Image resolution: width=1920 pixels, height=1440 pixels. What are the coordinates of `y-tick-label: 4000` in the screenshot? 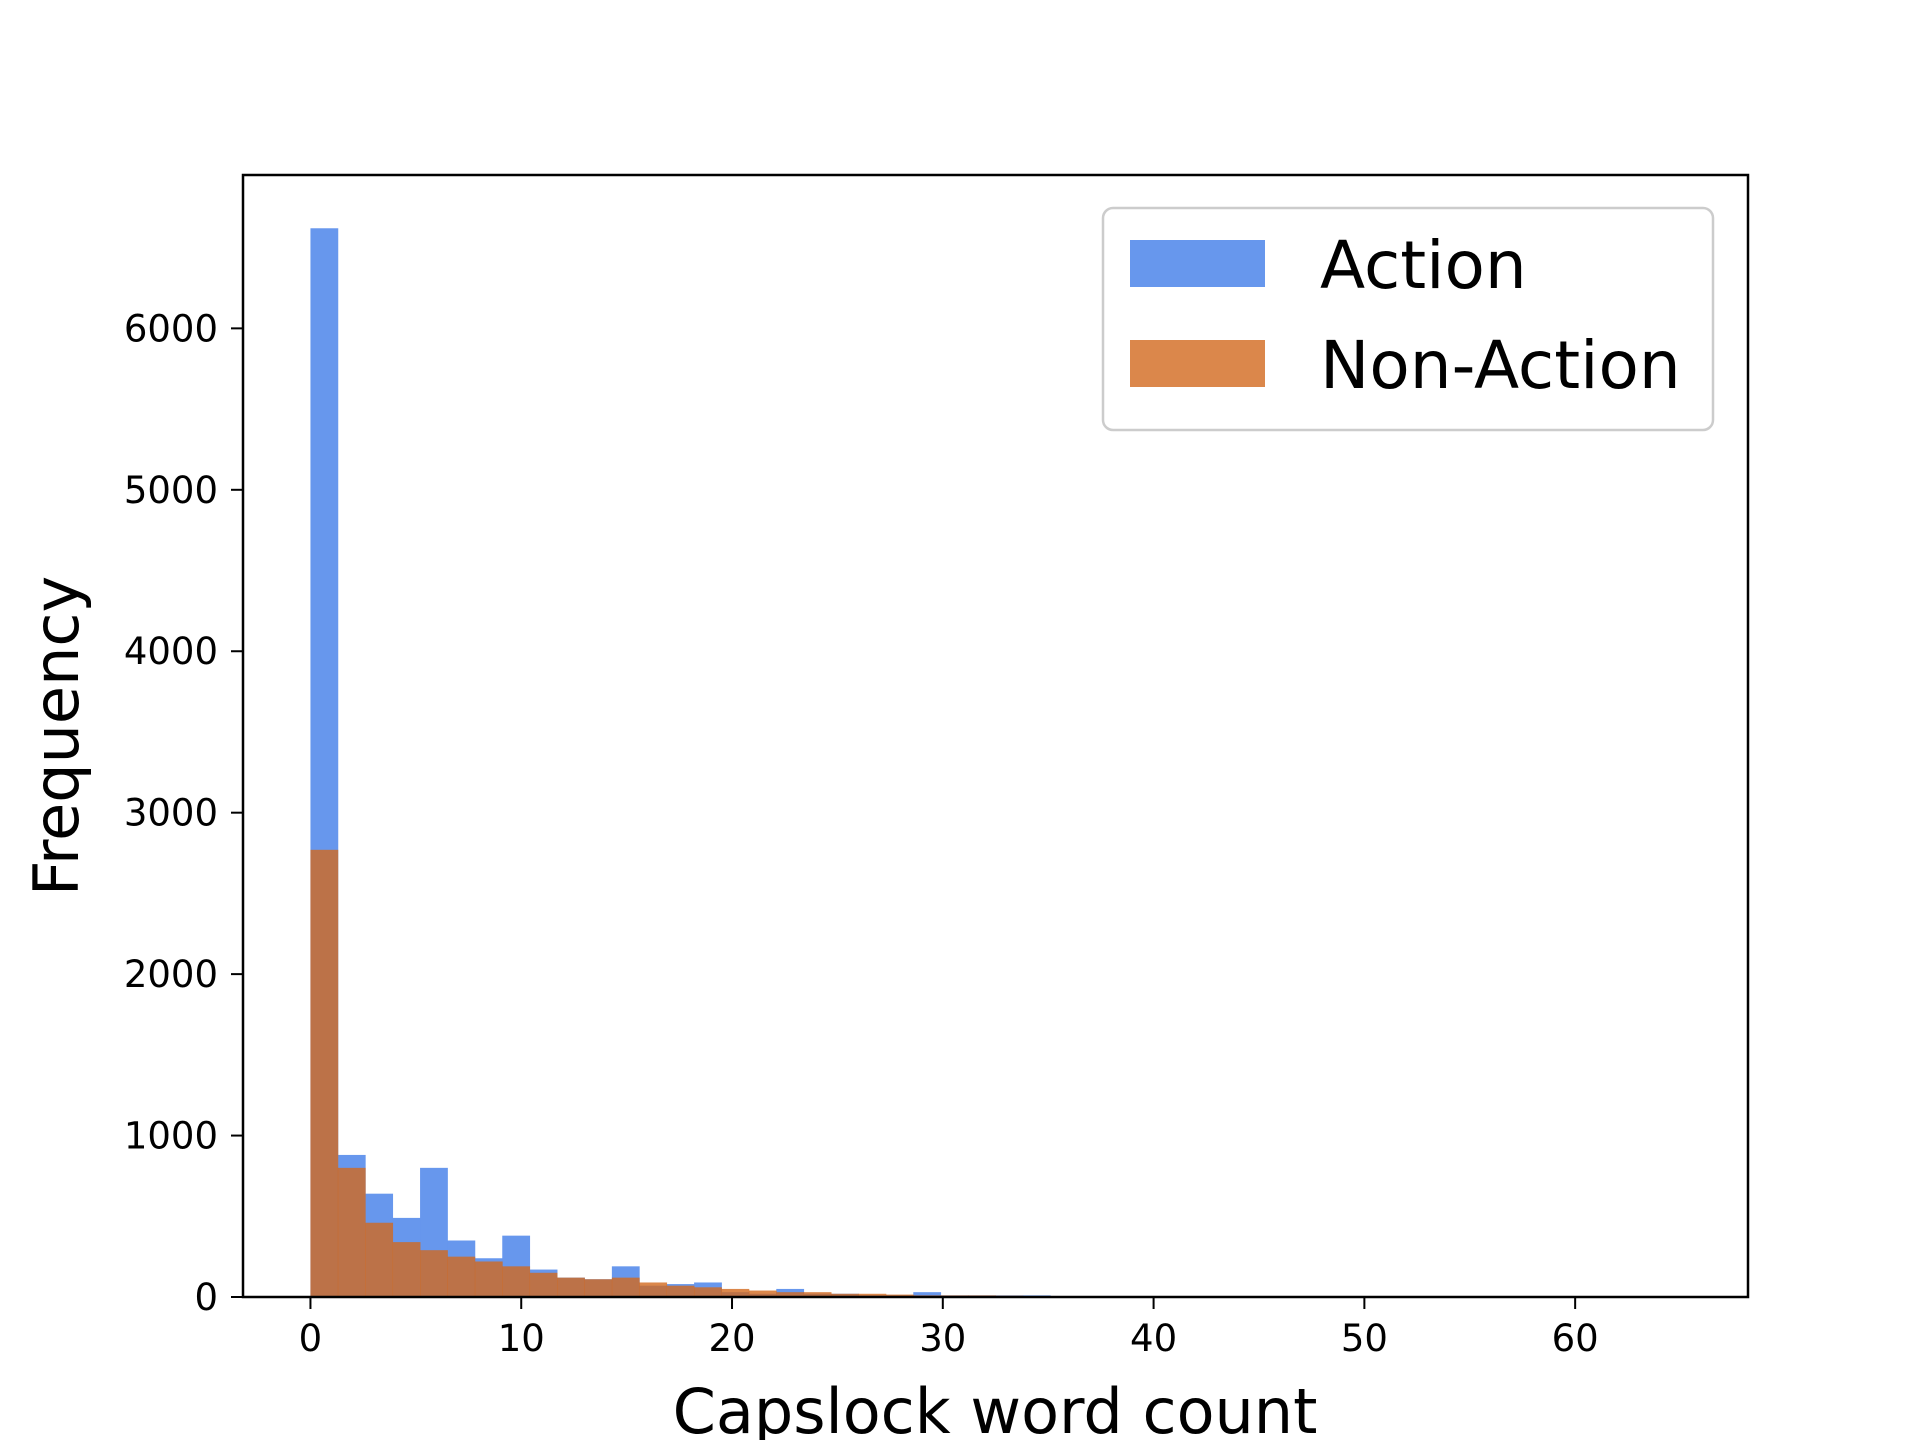 It's located at (171, 651).